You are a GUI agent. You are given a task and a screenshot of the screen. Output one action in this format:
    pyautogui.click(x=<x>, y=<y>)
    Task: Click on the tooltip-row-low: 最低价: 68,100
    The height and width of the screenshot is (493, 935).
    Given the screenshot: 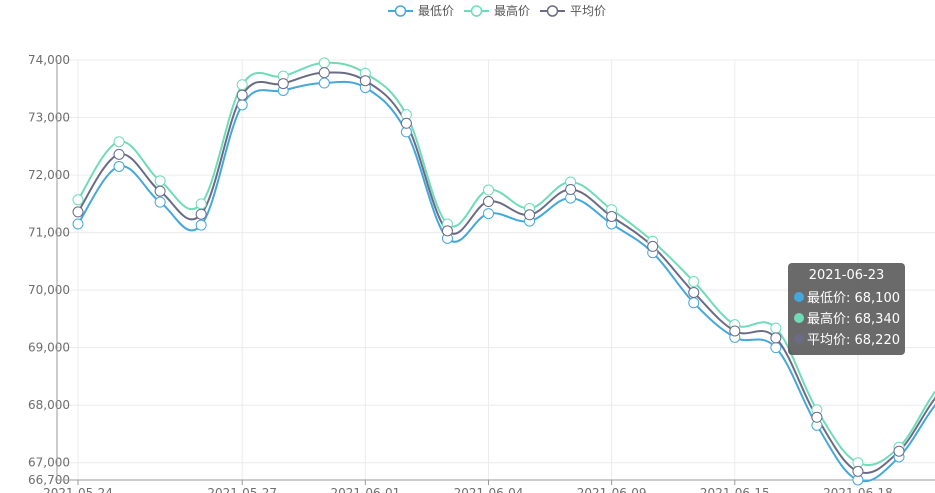 What is the action you would take?
    pyautogui.click(x=847, y=296)
    